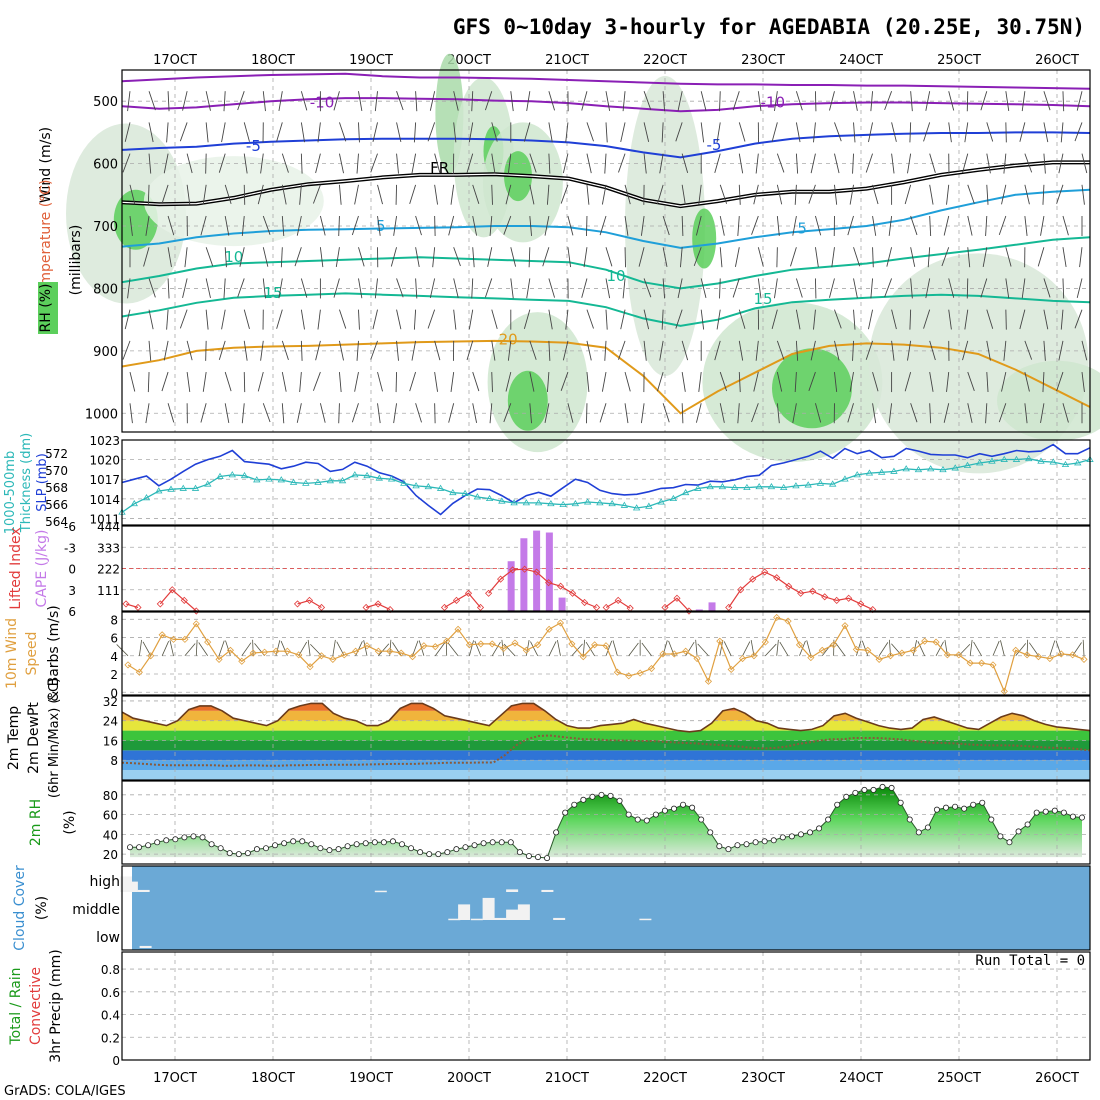 Image resolution: width=1100 pixels, height=1100 pixels. Describe the element at coordinates (36, 822) in the screenshot. I see `ylabel-2m-rh-part-0: 2m RH` at that location.